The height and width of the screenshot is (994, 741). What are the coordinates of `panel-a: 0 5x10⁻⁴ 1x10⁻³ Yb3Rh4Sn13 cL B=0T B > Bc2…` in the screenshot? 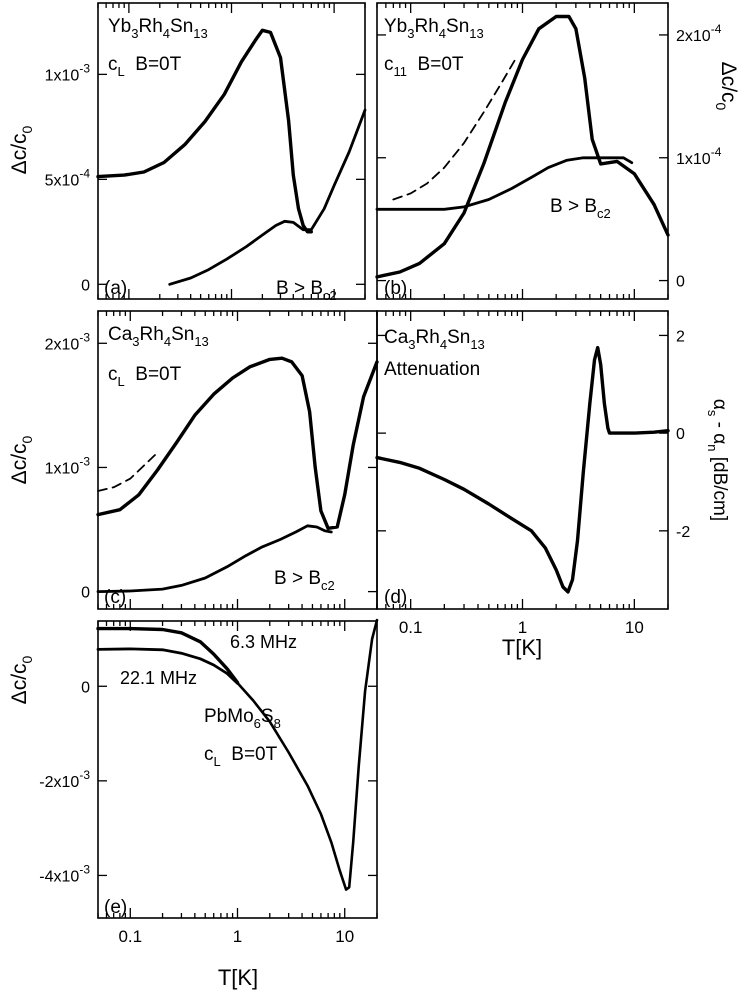 It's located at (187, 152).